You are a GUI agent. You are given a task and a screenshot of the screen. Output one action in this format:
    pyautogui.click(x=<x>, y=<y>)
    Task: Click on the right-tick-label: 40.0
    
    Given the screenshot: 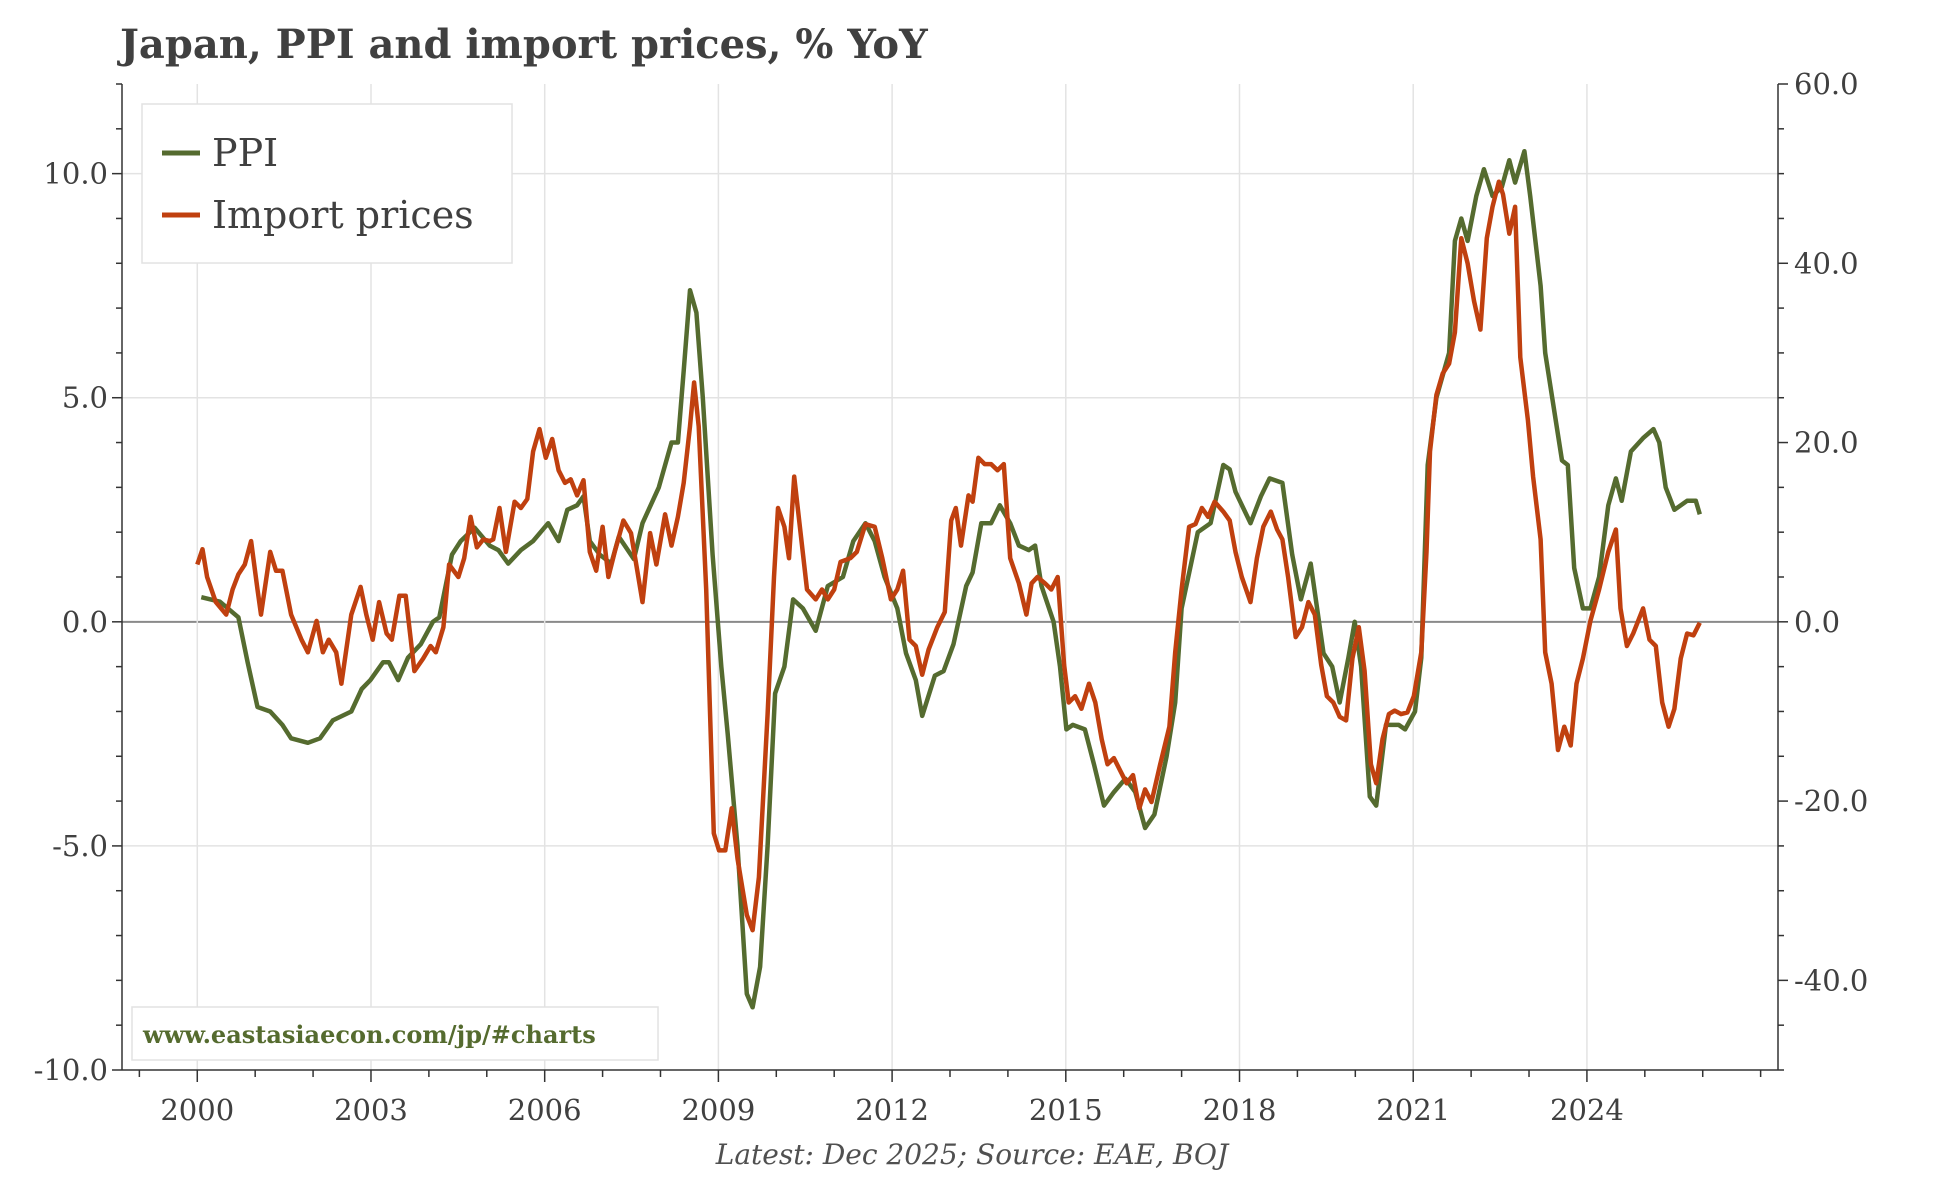 What is the action you would take?
    pyautogui.click(x=1826, y=263)
    